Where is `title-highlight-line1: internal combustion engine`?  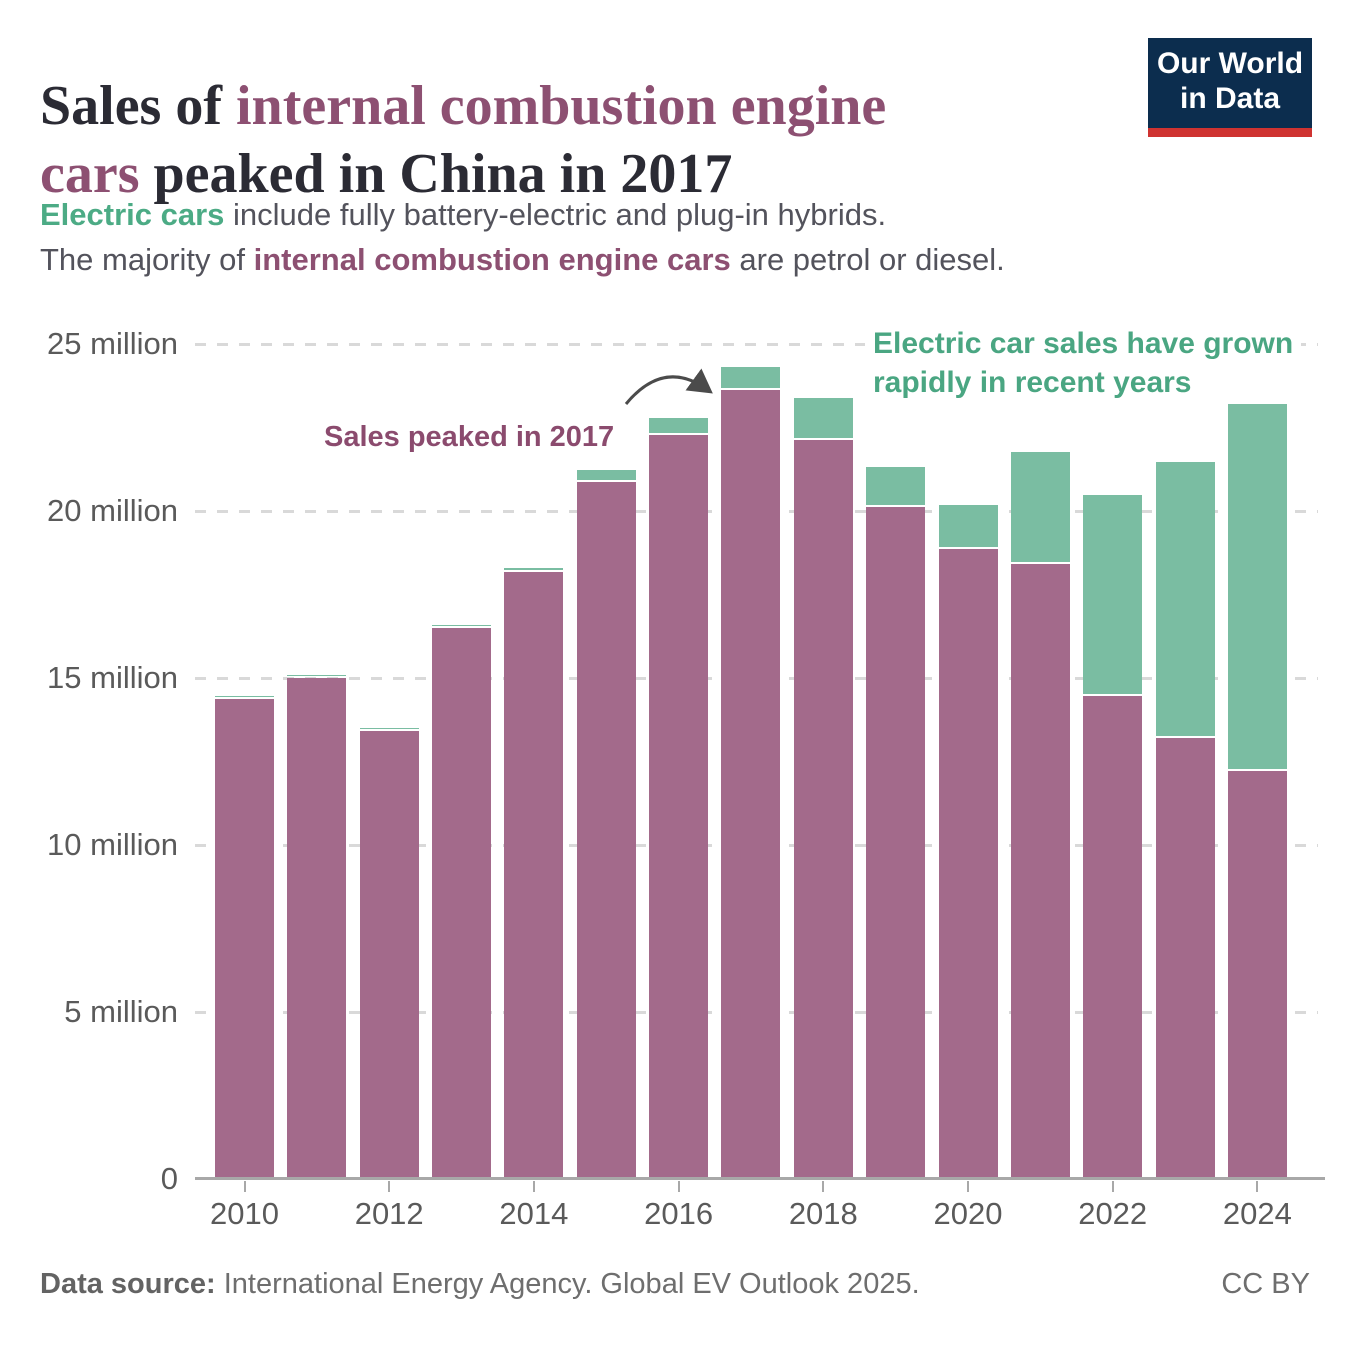
title-highlight-line1: internal combustion engine is located at coordinates (561, 105).